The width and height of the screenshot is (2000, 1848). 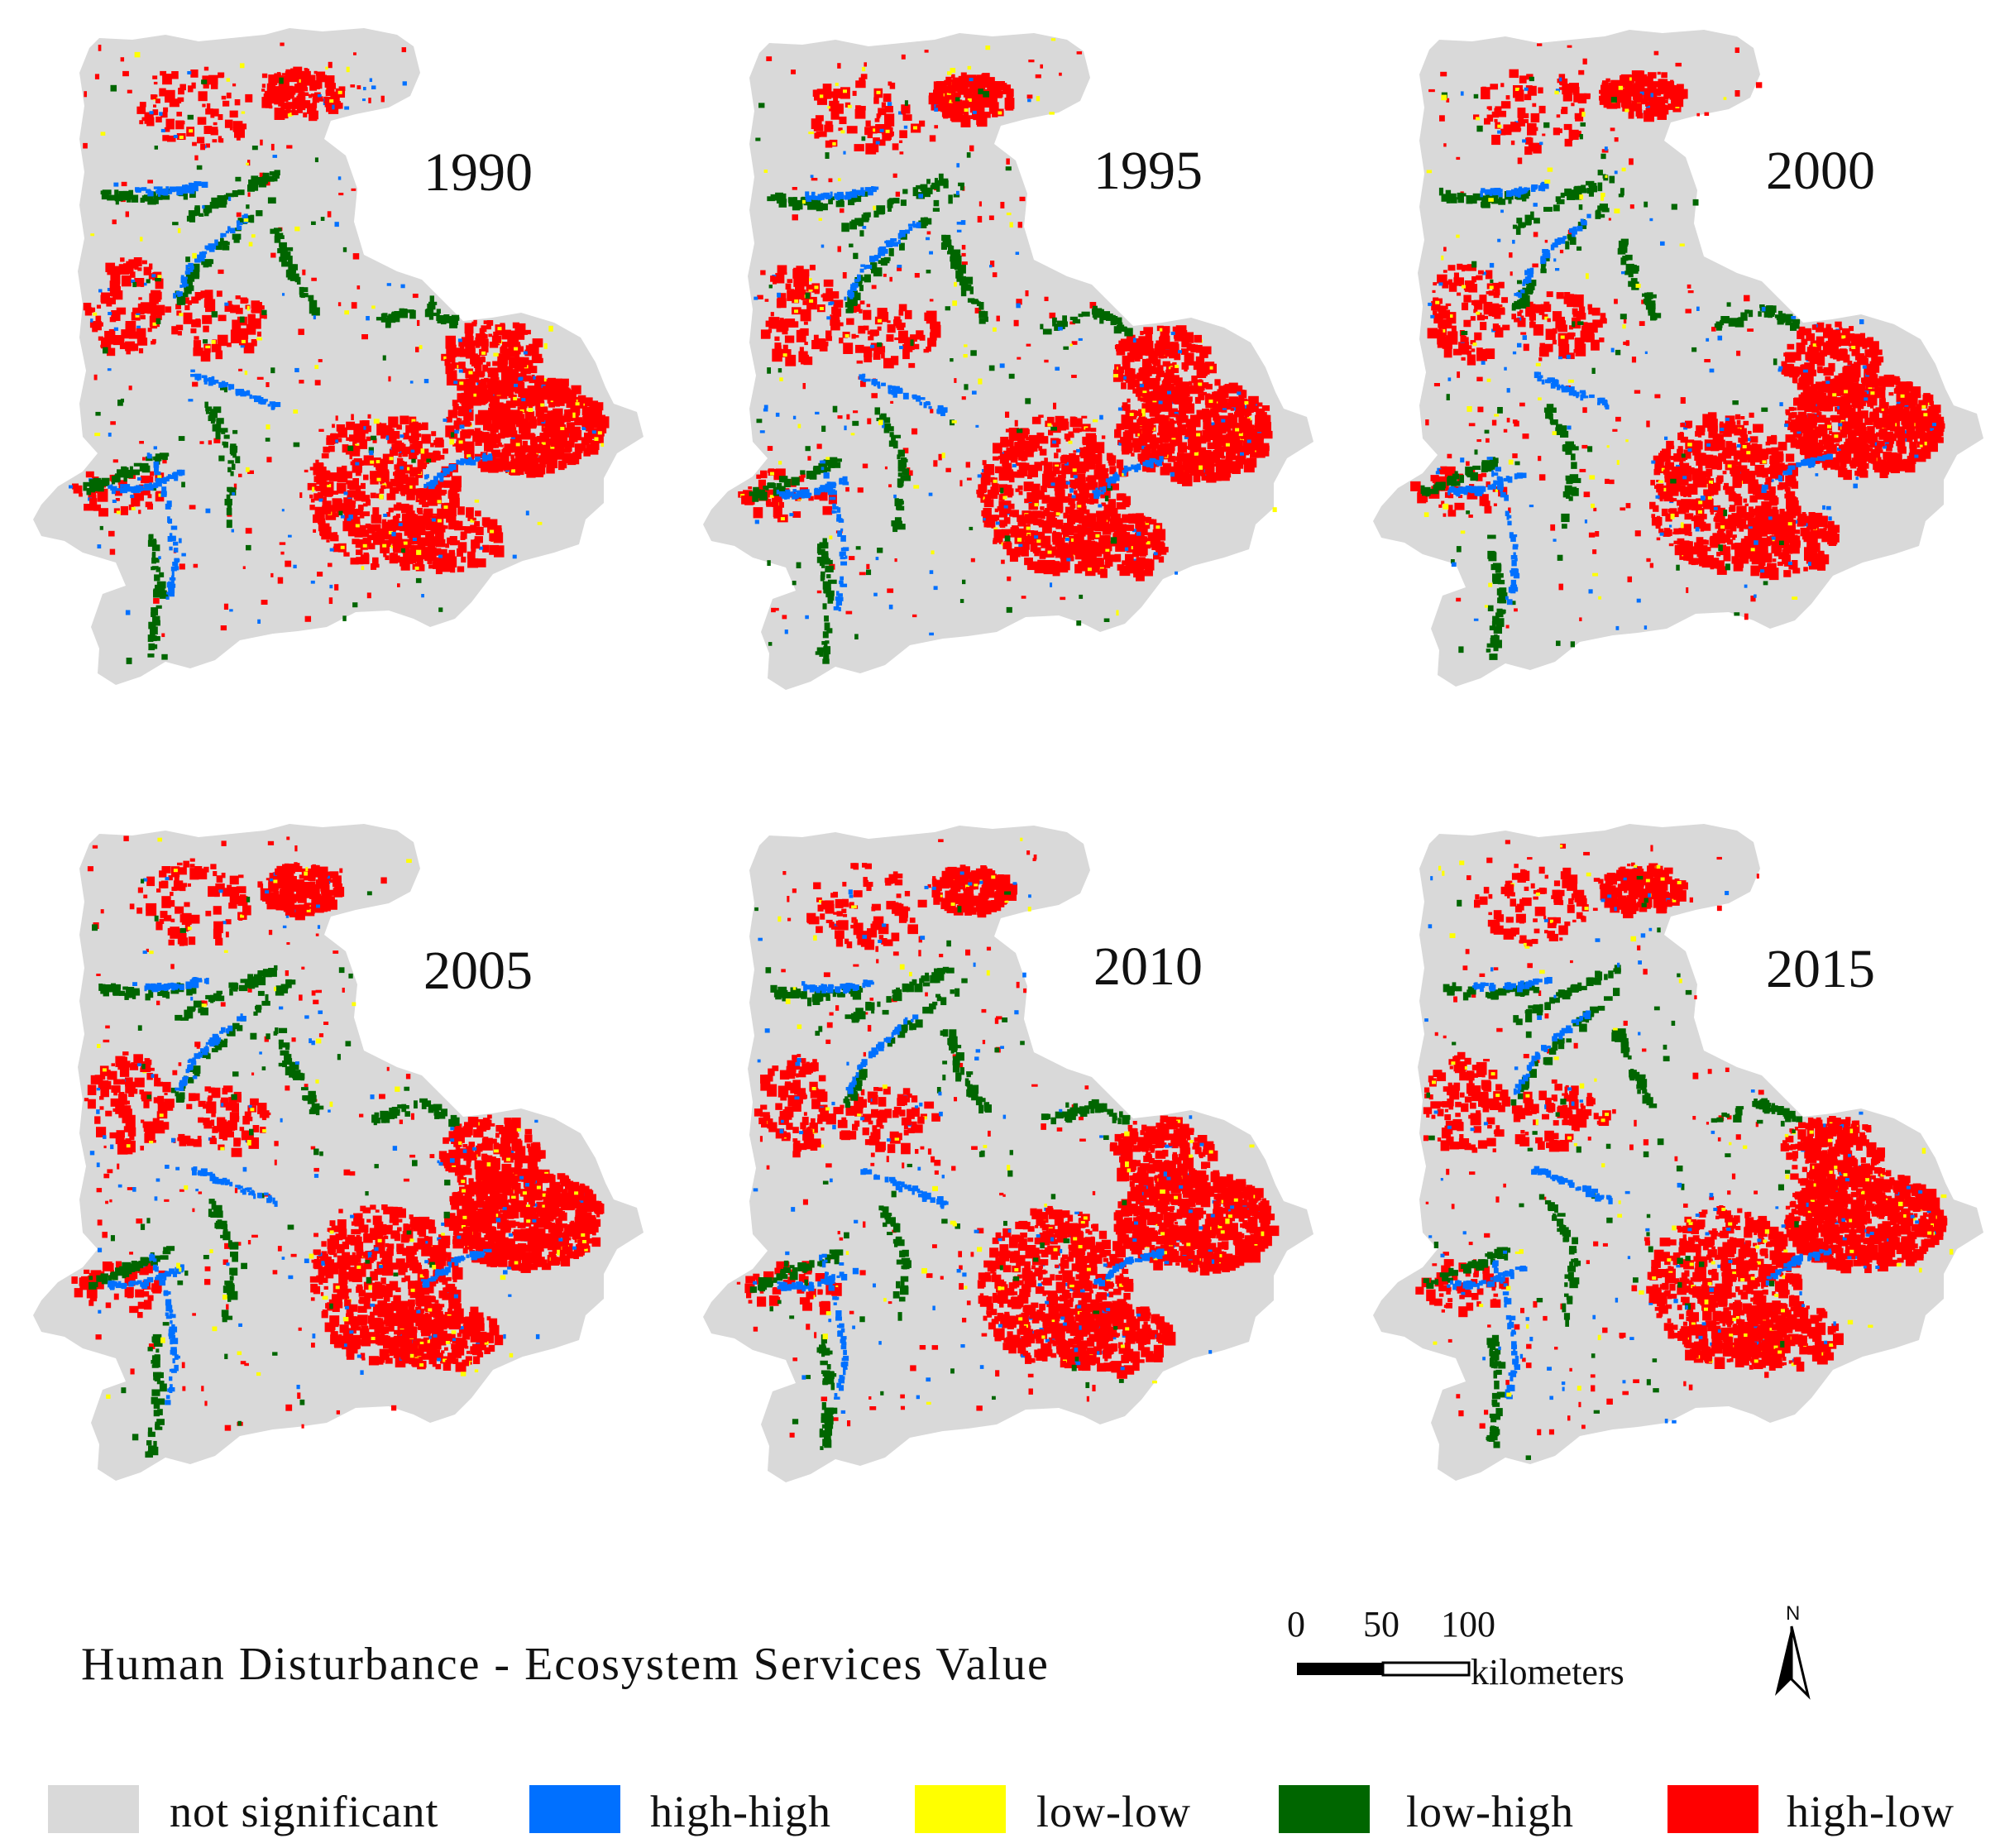 I want to click on map-panel-2015, so click(x=1678, y=1152).